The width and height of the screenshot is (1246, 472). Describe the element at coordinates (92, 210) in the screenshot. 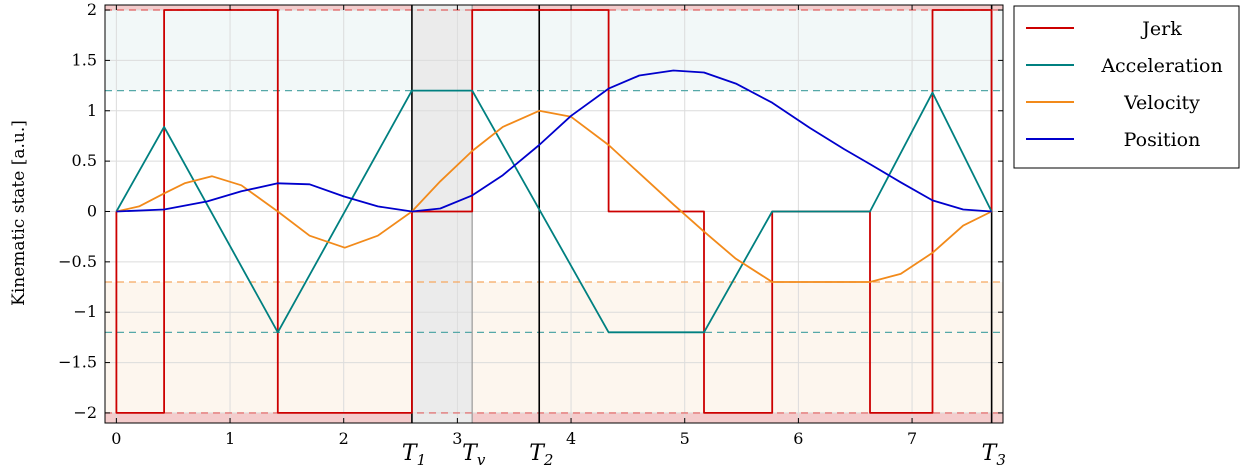

I see `y-tick-label-4: 0` at that location.